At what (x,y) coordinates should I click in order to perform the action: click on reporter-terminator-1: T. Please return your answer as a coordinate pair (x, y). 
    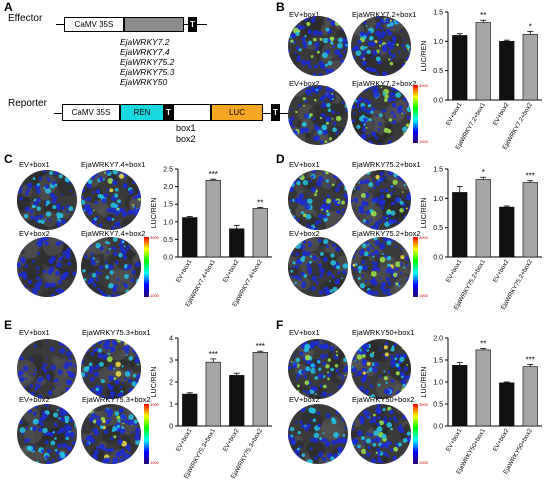
    Looking at the image, I should click on (168, 112).